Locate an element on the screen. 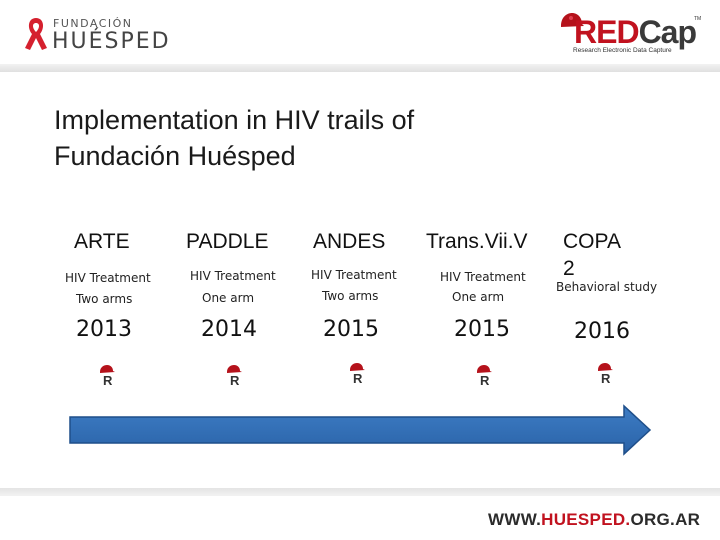 The height and width of the screenshot is (540, 720). url-domain: HUESPED. is located at coordinates (586, 519).